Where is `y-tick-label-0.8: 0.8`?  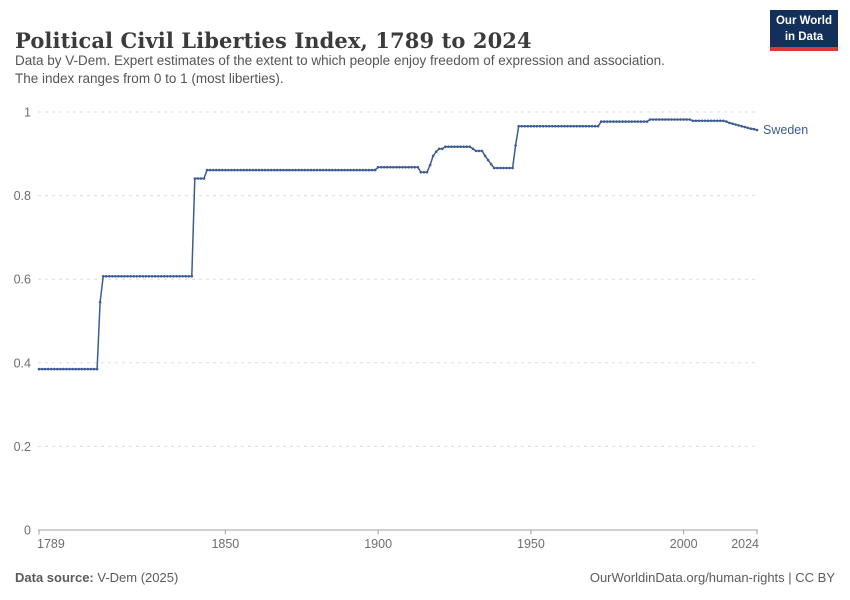
y-tick-label-0.8: 0.8 is located at coordinates (22, 196).